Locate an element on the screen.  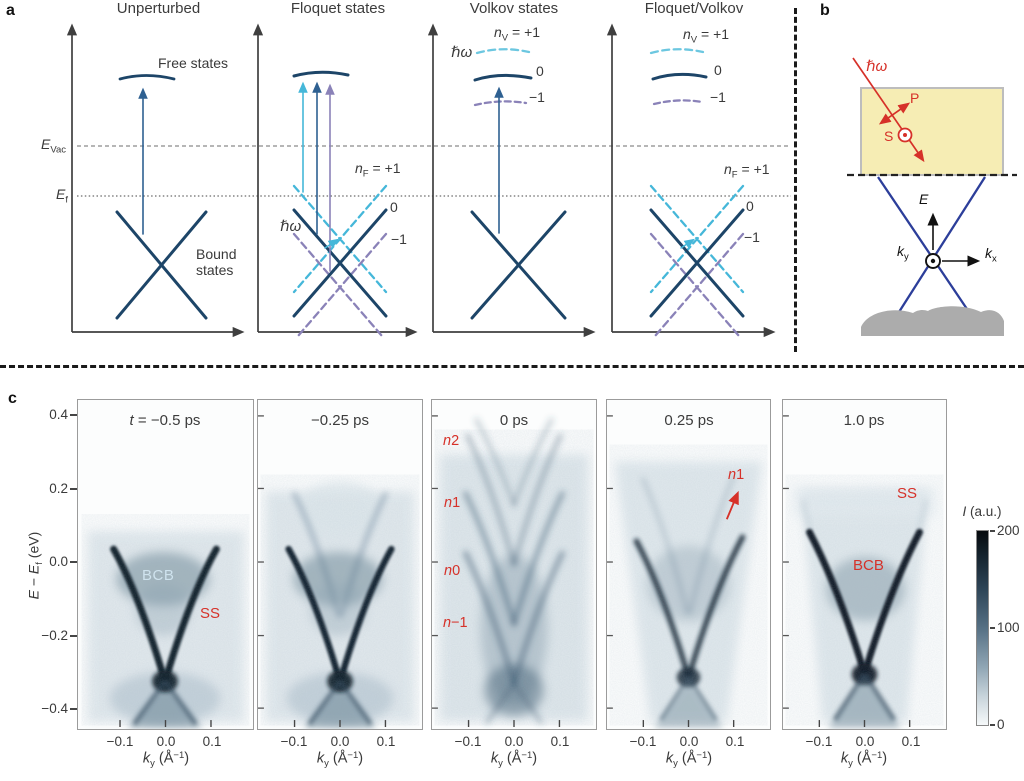
dirac-cone is located at coordinates (931, 244).